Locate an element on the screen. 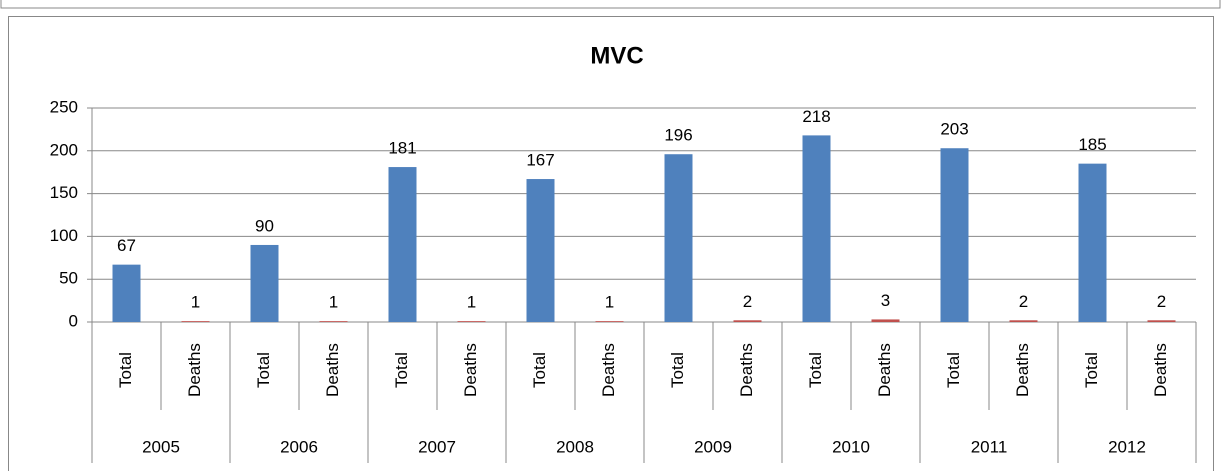 This screenshot has height=476, width=1222. value-label: 203 is located at coordinates (954, 129).